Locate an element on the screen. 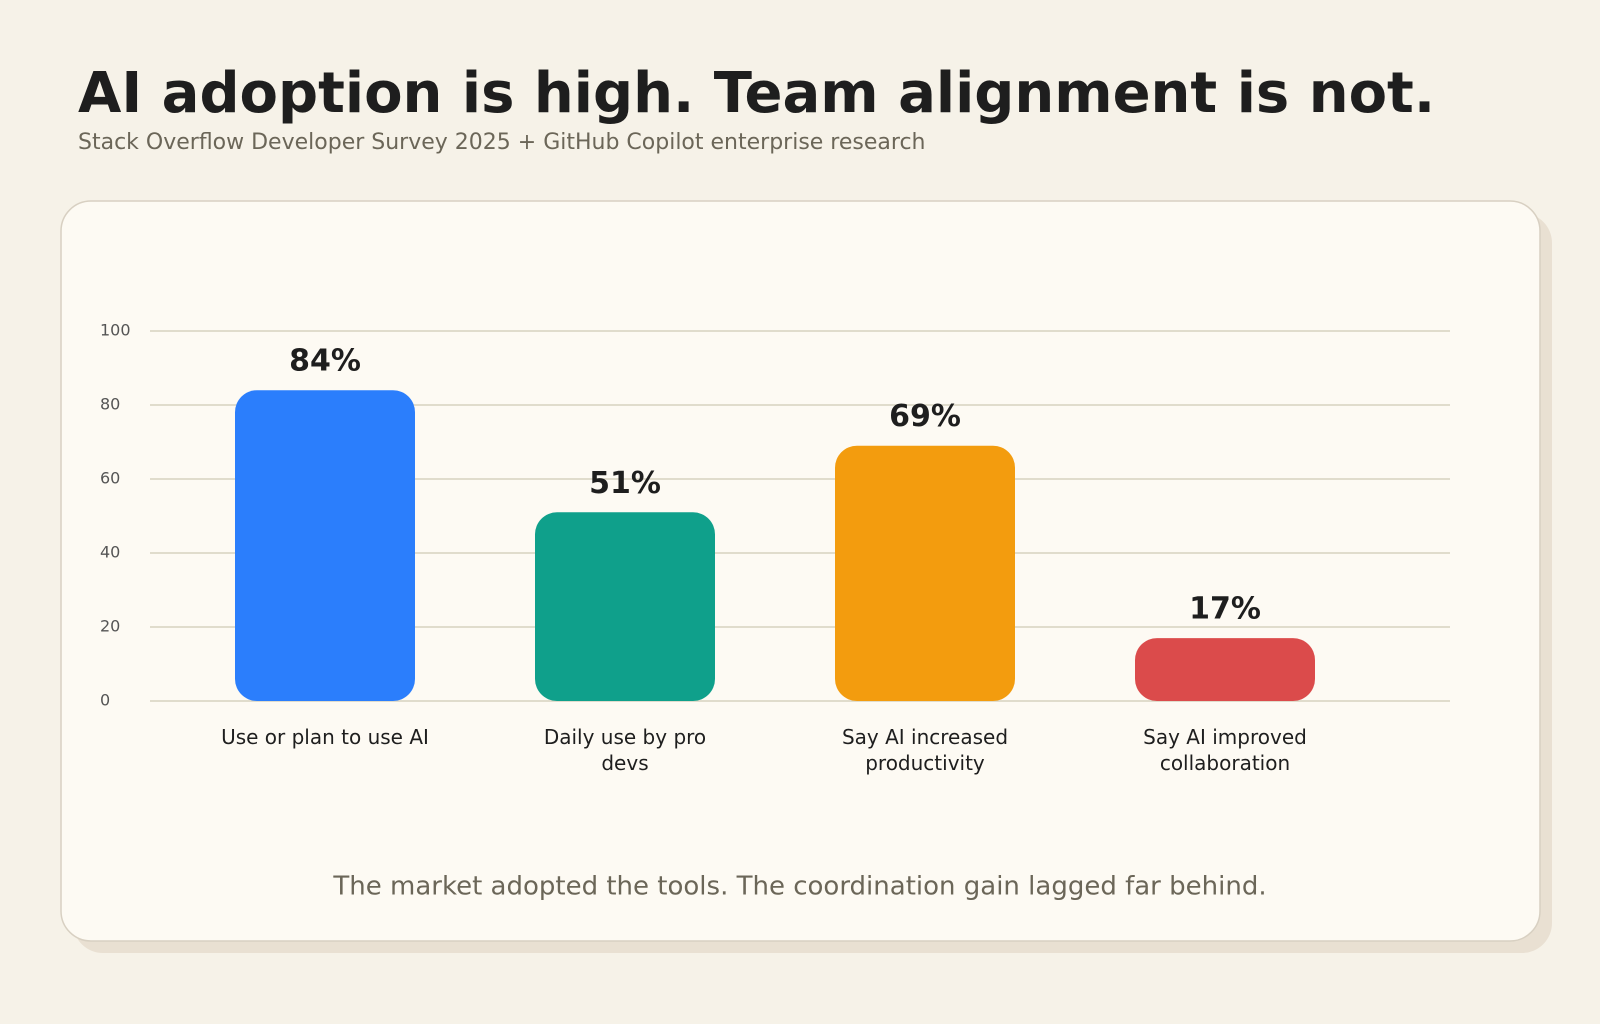 The image size is (1600, 1024). x-tick-label: Daily use by pro devs is located at coordinates (625, 750).